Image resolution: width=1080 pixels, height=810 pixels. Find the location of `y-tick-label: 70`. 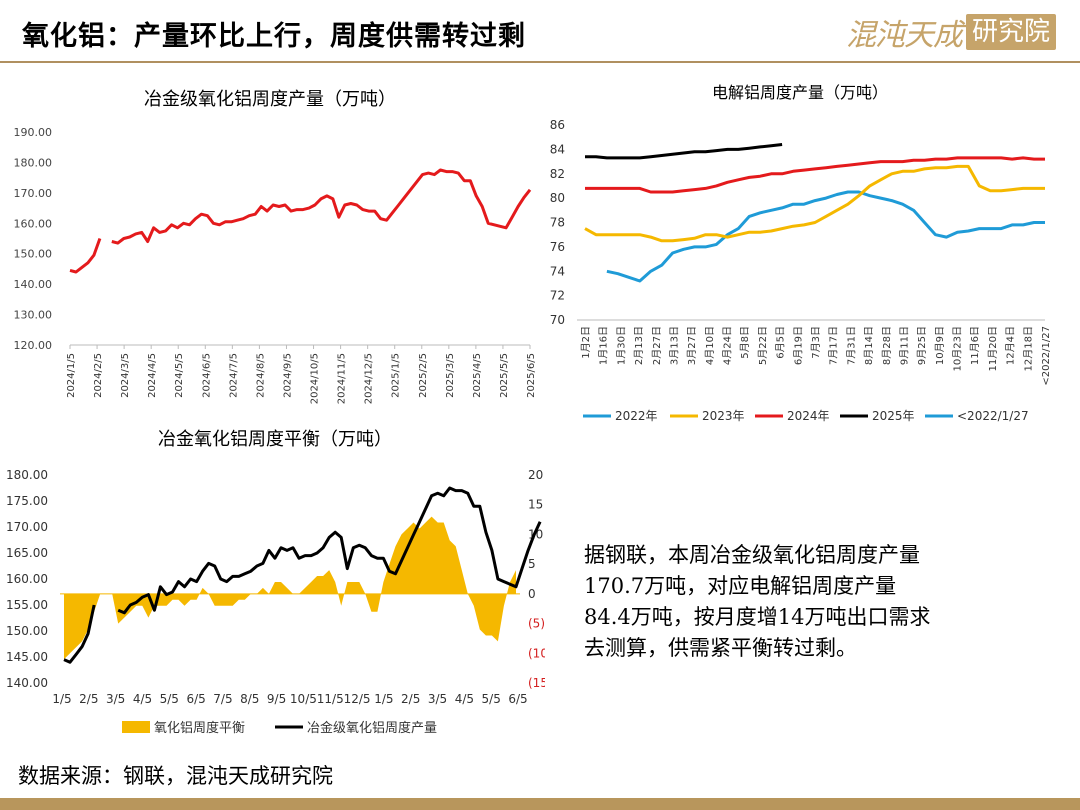

y-tick-label: 70 is located at coordinates (557, 320).